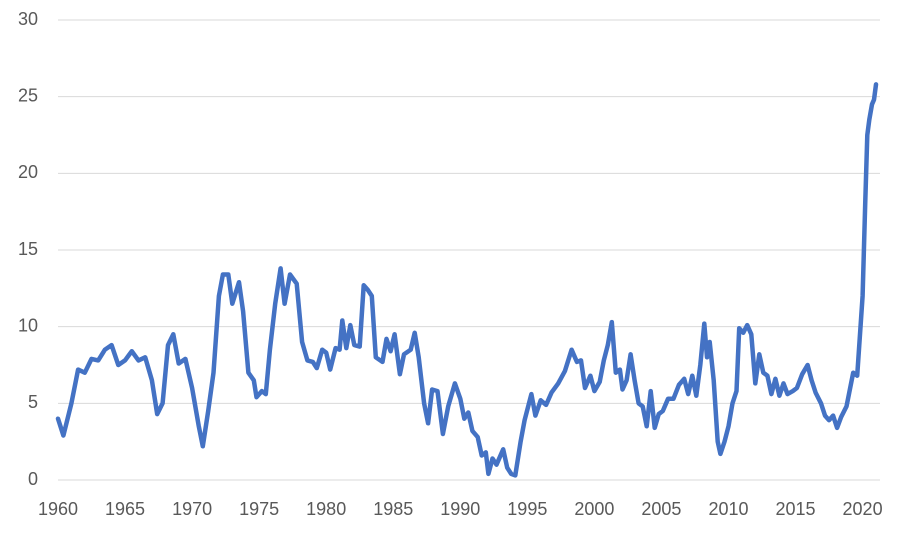  I want to click on y-tick-label: 20, so click(28, 172).